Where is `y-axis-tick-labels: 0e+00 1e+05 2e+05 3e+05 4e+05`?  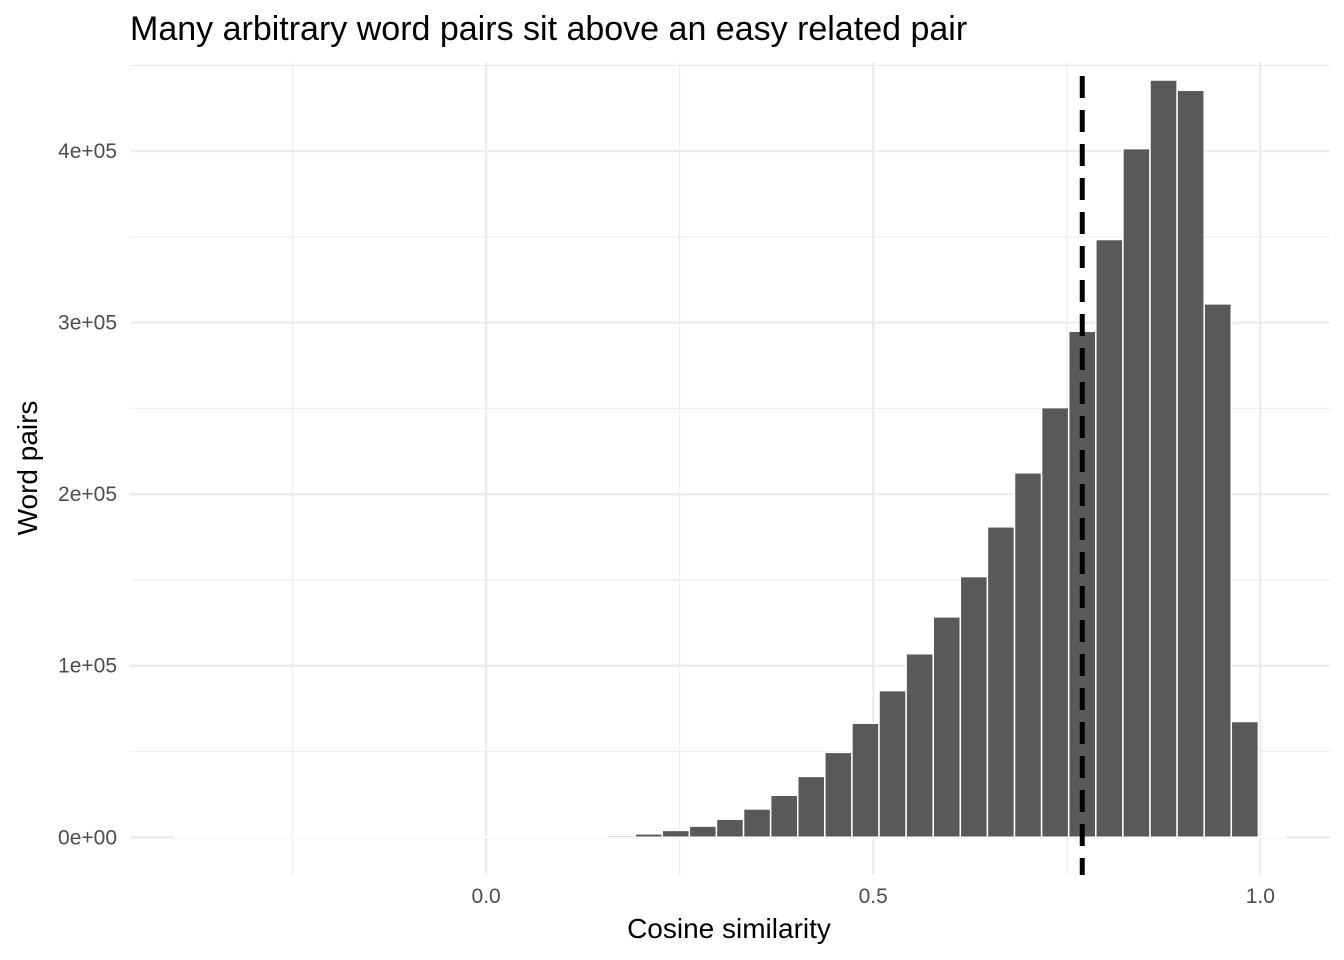
y-axis-tick-labels: 0e+00 1e+05 2e+05 3e+05 4e+05 is located at coordinates (87, 494).